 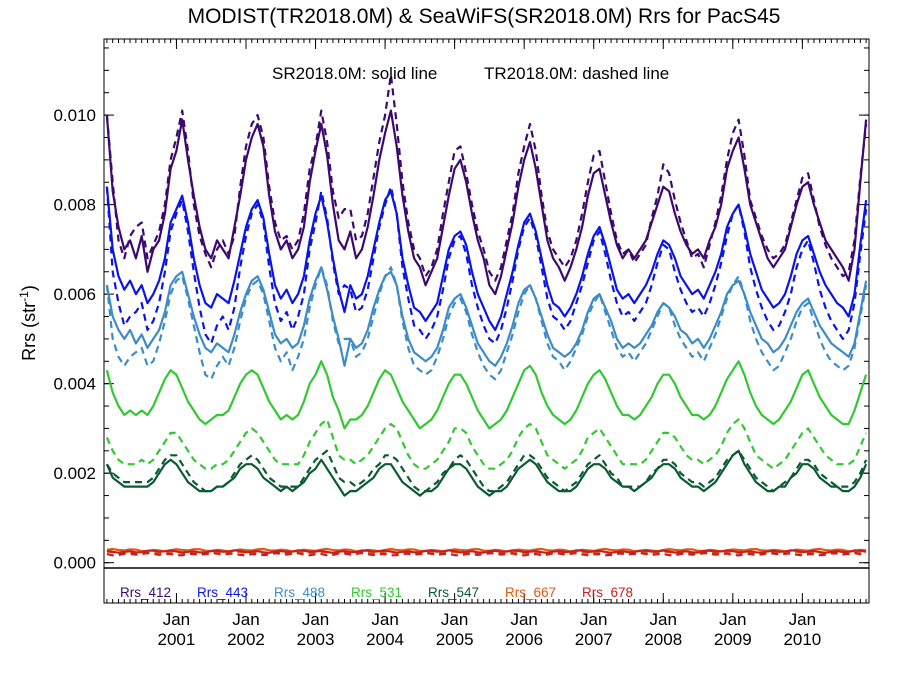 I want to click on y-tick-label: 0.000, so click(x=74, y=563).